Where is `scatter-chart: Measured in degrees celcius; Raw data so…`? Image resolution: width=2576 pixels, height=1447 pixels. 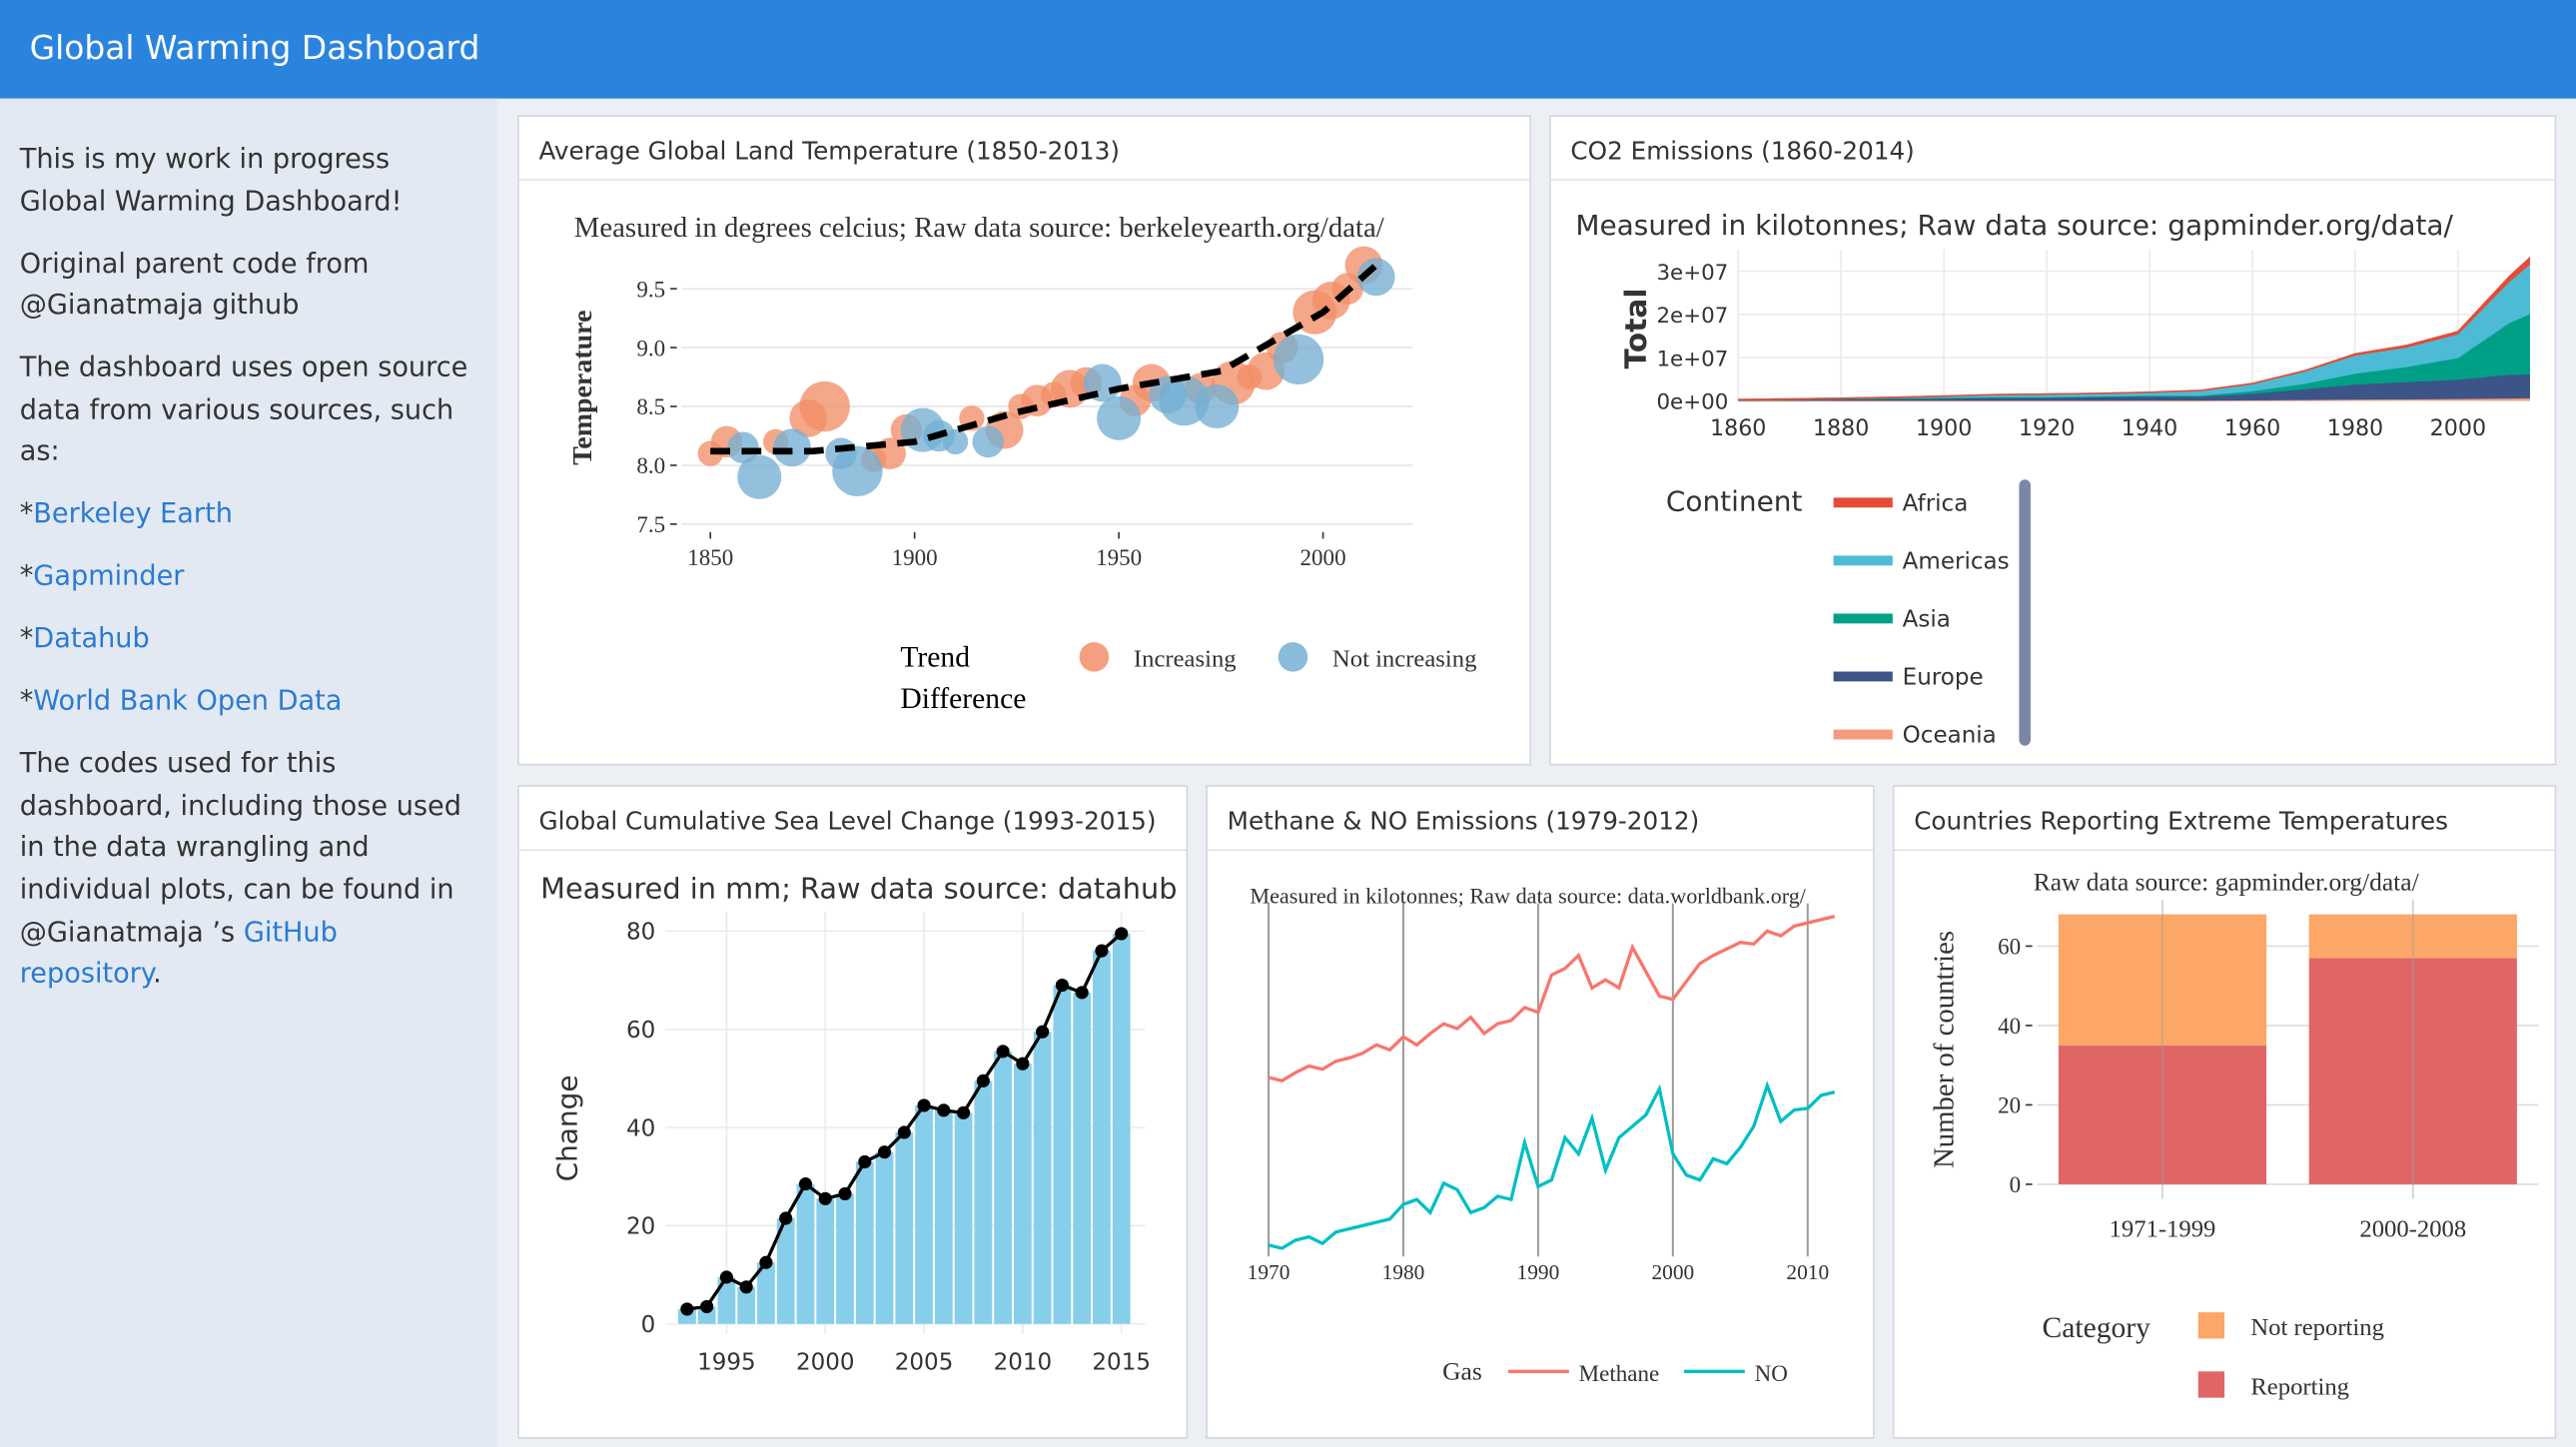 scatter-chart: Measured in degrees celcius; Raw data so… is located at coordinates (1022, 463).